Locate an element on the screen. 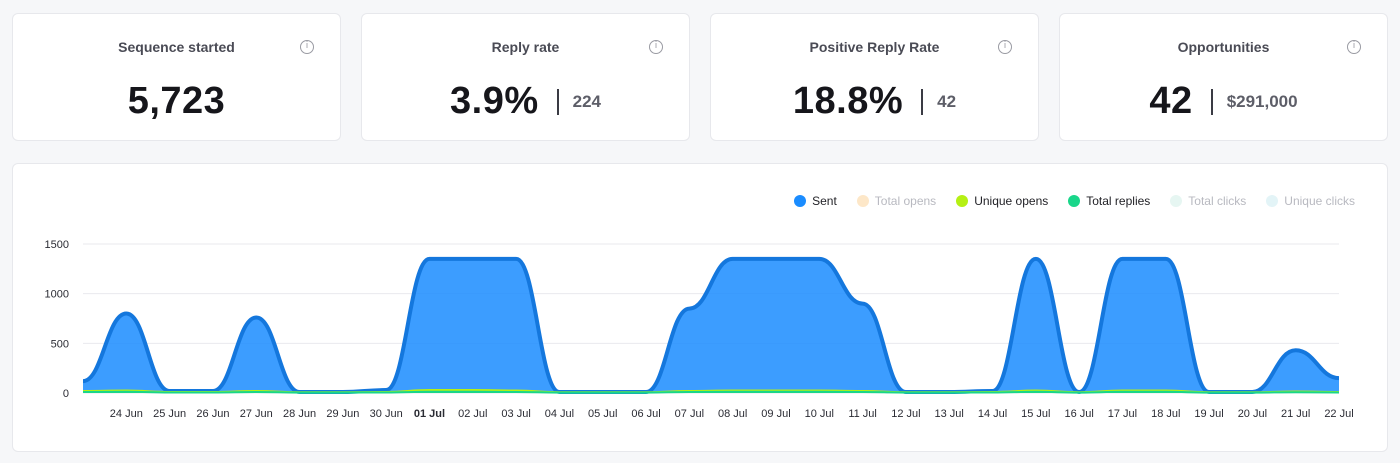 This screenshot has width=1400, height=463. x-tick-label: 04 Jul is located at coordinates (559, 414).